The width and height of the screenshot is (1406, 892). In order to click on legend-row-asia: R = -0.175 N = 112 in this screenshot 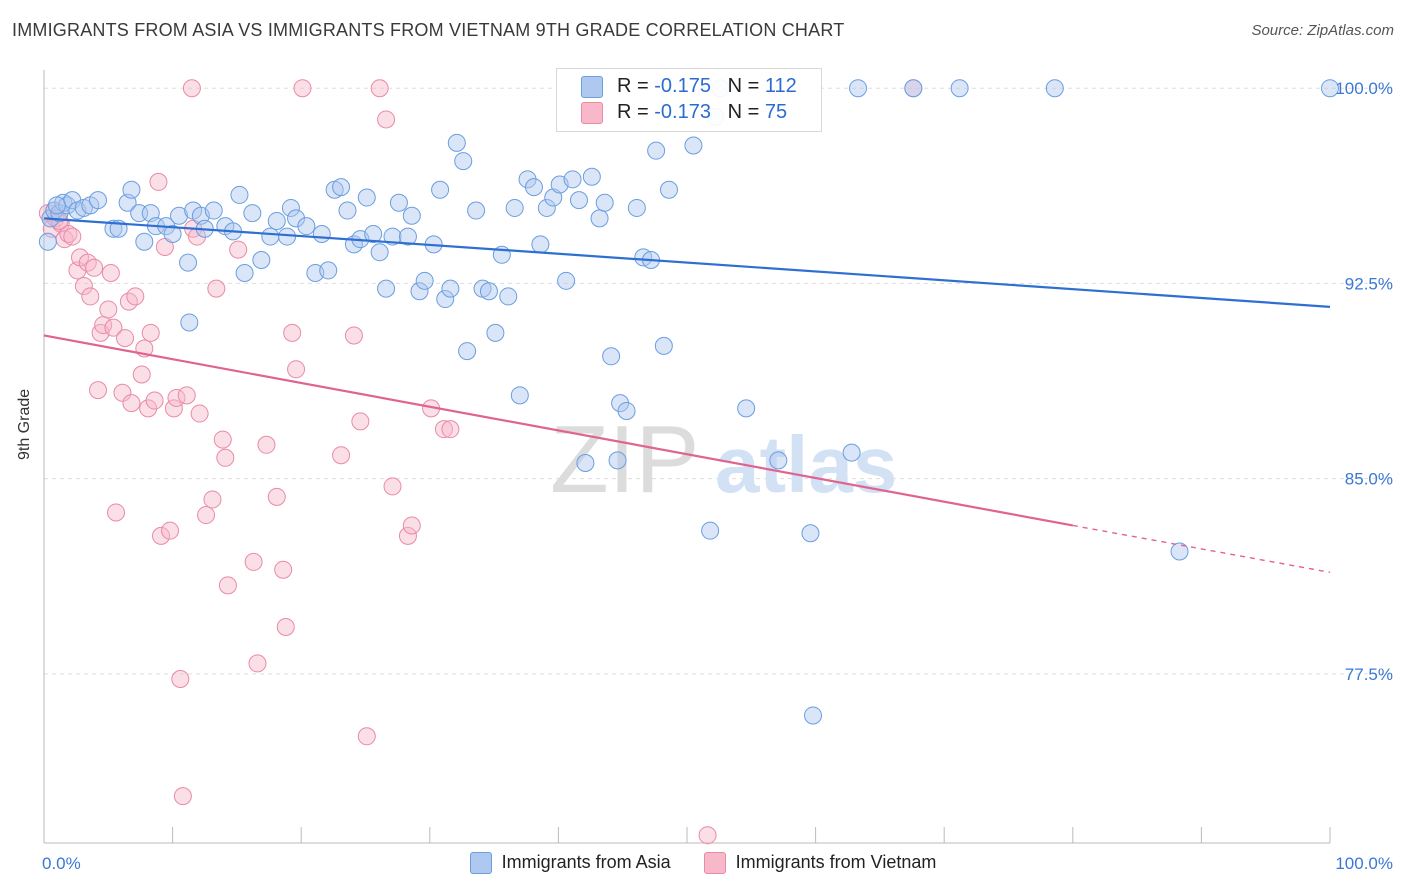, I will do `click(689, 88)`.